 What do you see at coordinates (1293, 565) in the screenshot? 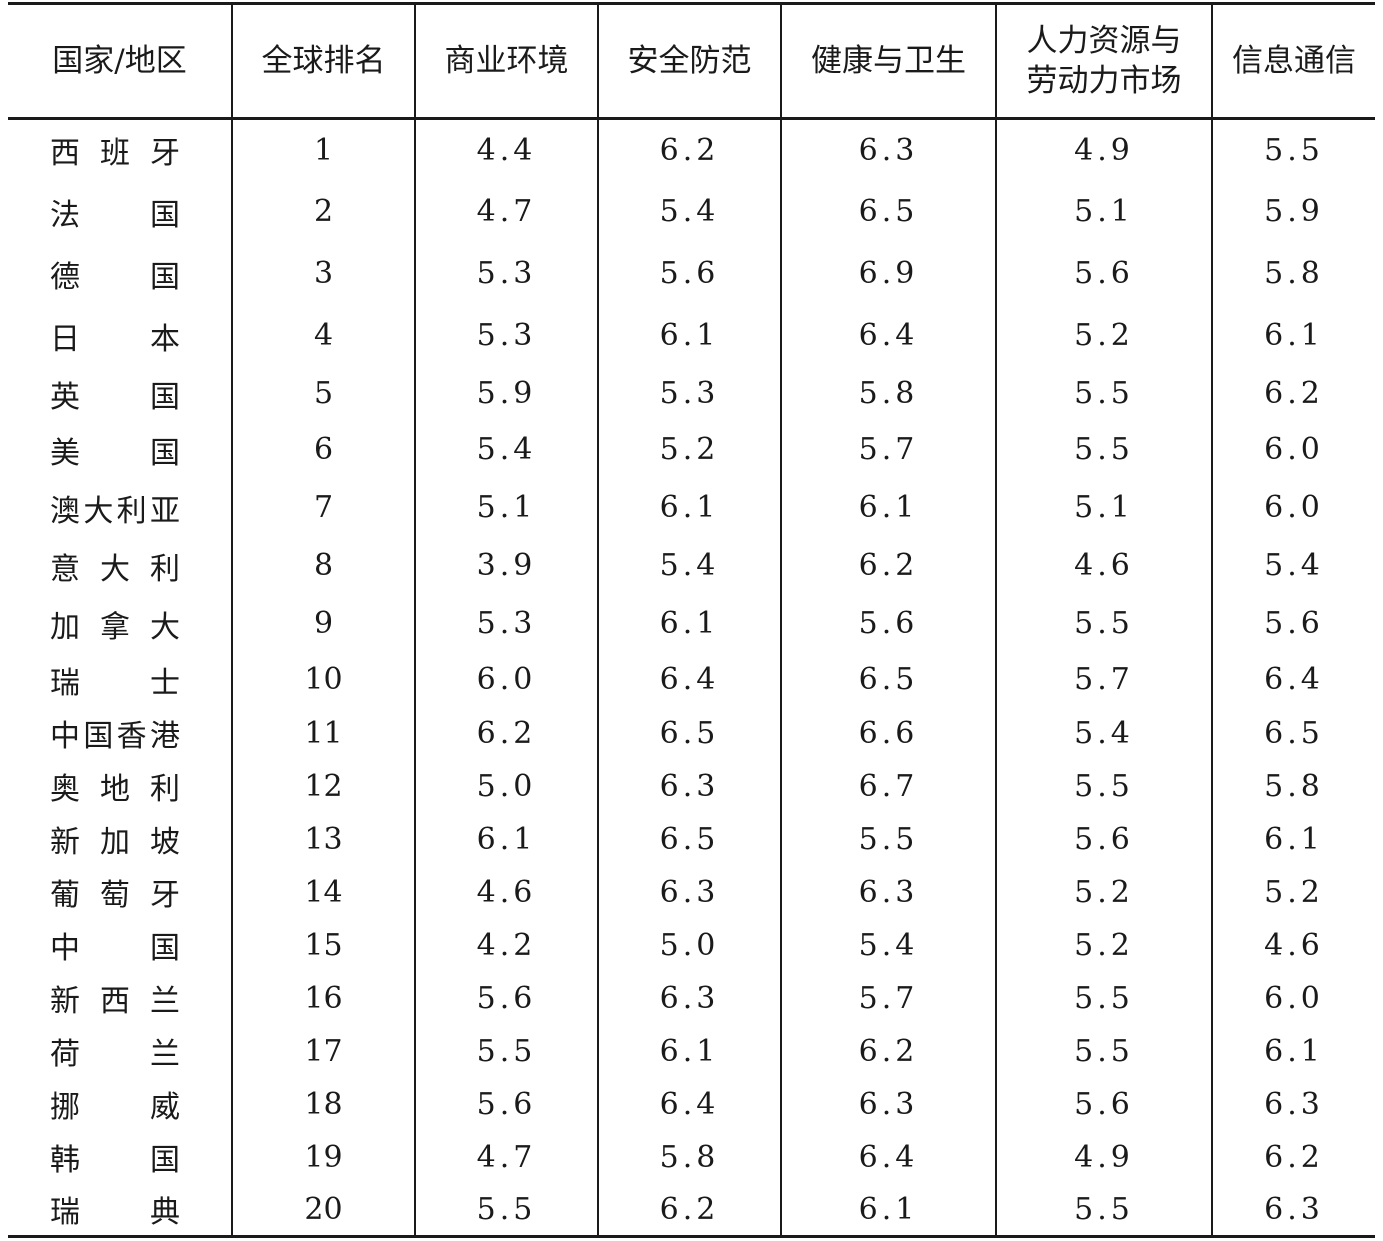
I see `ict-cell: 5.4` at bounding box center [1293, 565].